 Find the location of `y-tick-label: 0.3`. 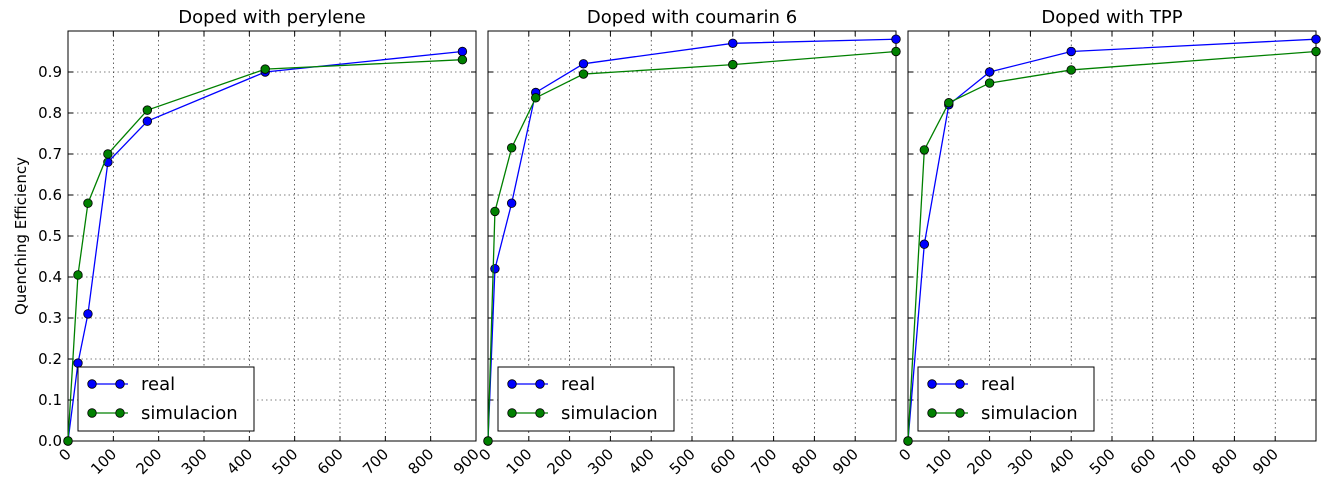

y-tick-label: 0.3 is located at coordinates (50, 318).